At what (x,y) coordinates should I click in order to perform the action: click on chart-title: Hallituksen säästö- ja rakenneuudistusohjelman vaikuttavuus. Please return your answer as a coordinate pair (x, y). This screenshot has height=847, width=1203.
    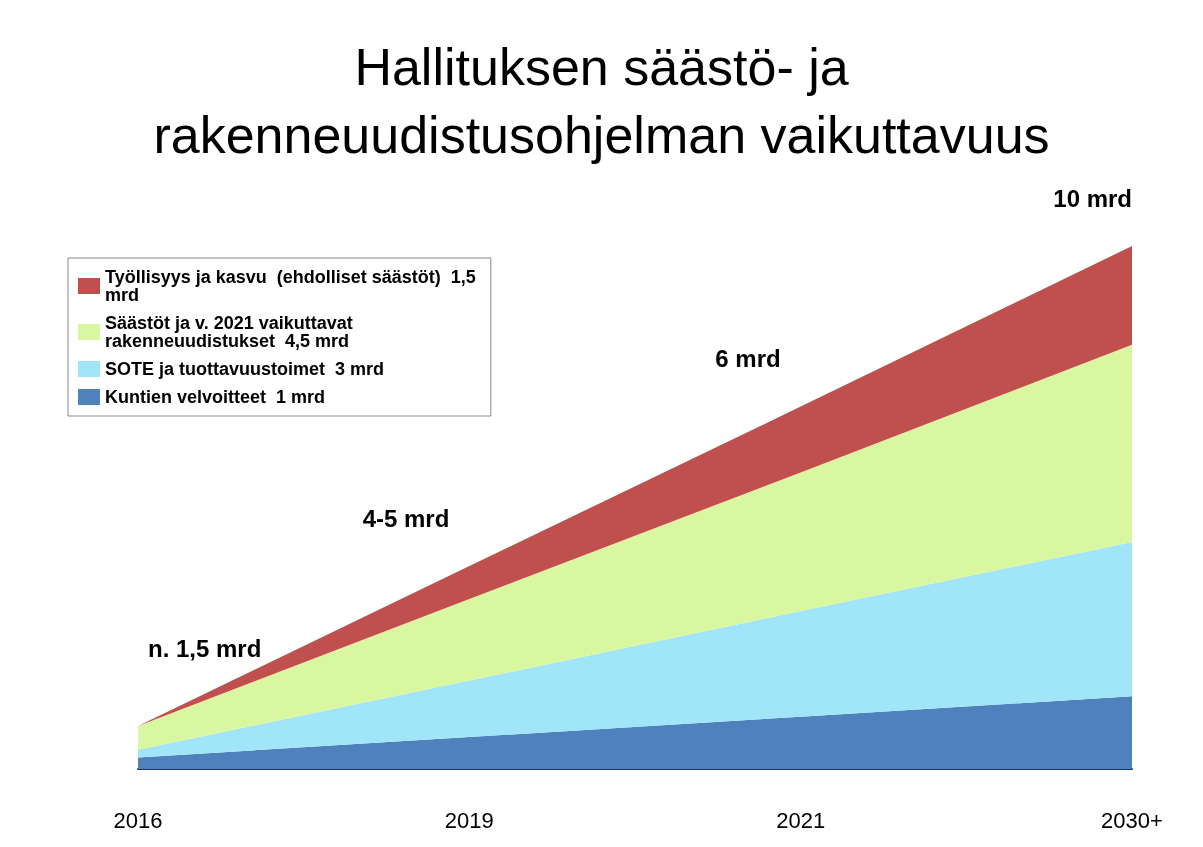
    Looking at the image, I should click on (601, 101).